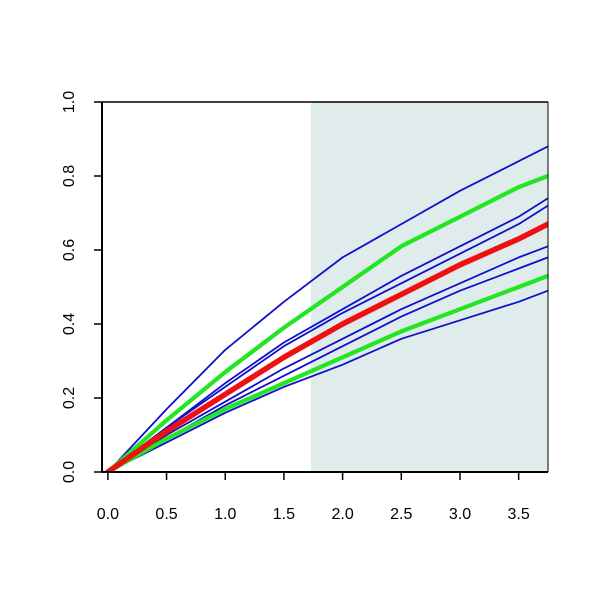  I want to click on x-tick-label-3: 1.5, so click(284, 514).